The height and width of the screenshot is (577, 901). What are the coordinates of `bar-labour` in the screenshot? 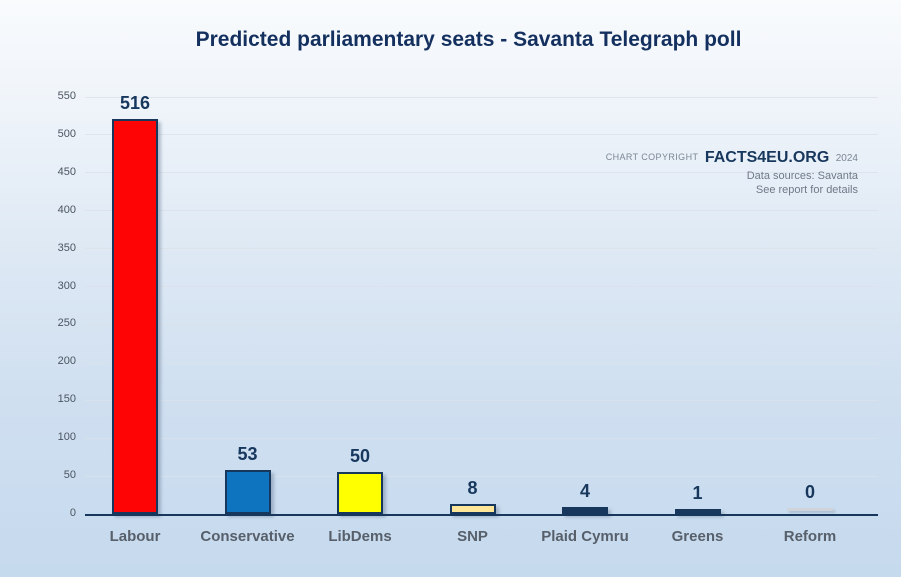 It's located at (135, 316).